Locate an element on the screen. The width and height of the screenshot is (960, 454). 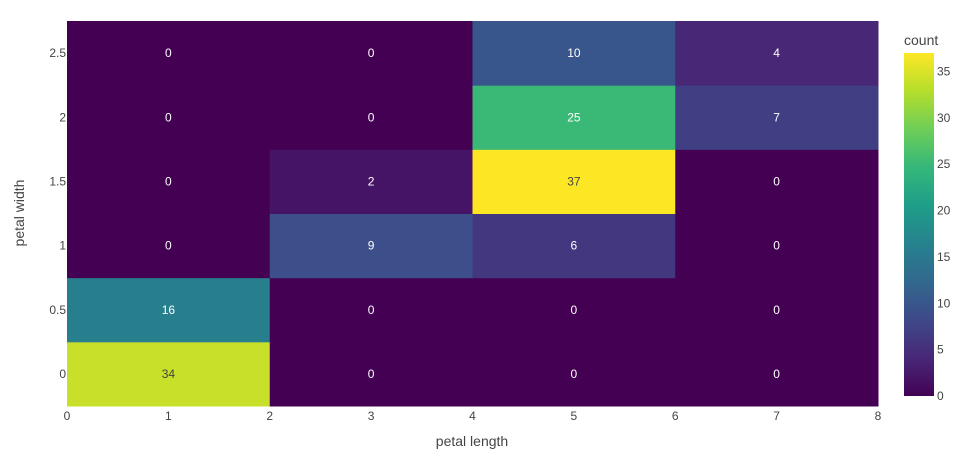
y-axis-title: petal width is located at coordinates (19, 213).